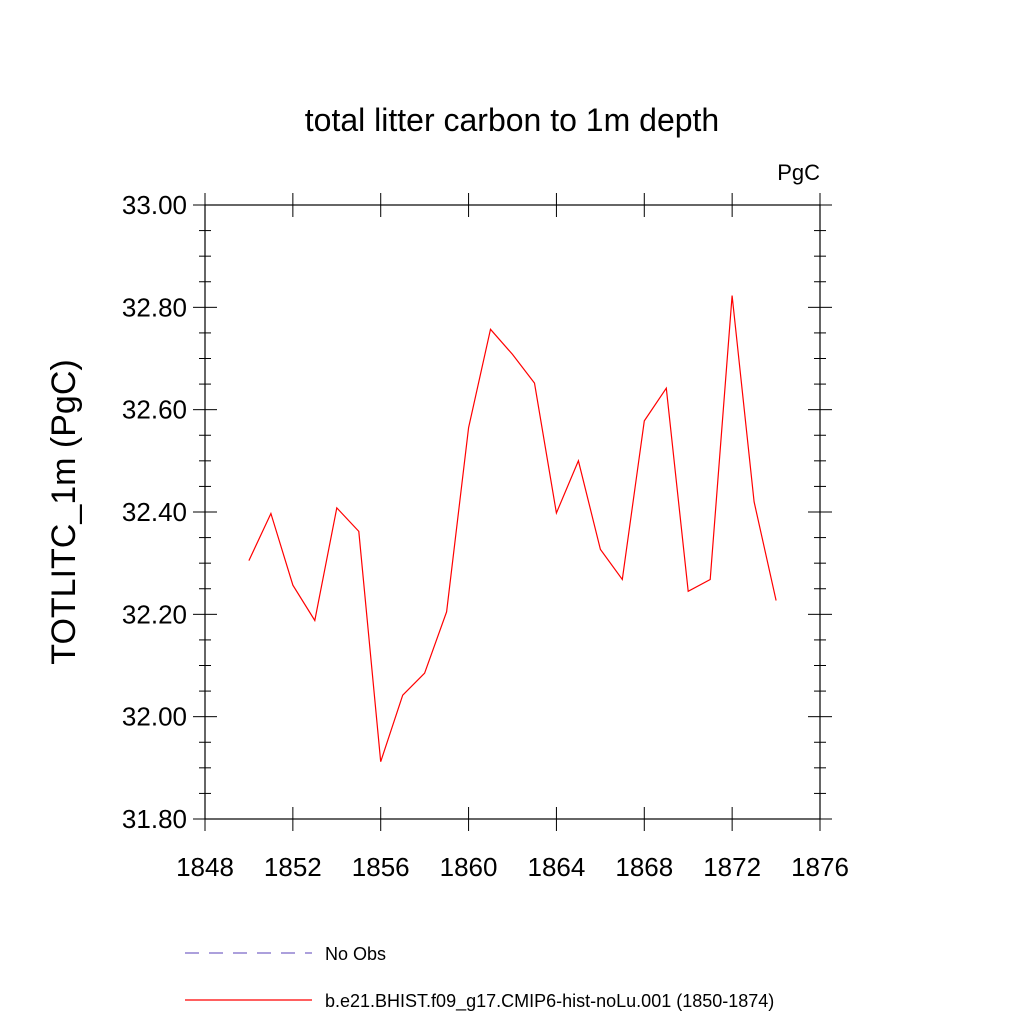  I want to click on y-tick-label: 32.00, so click(154, 717).